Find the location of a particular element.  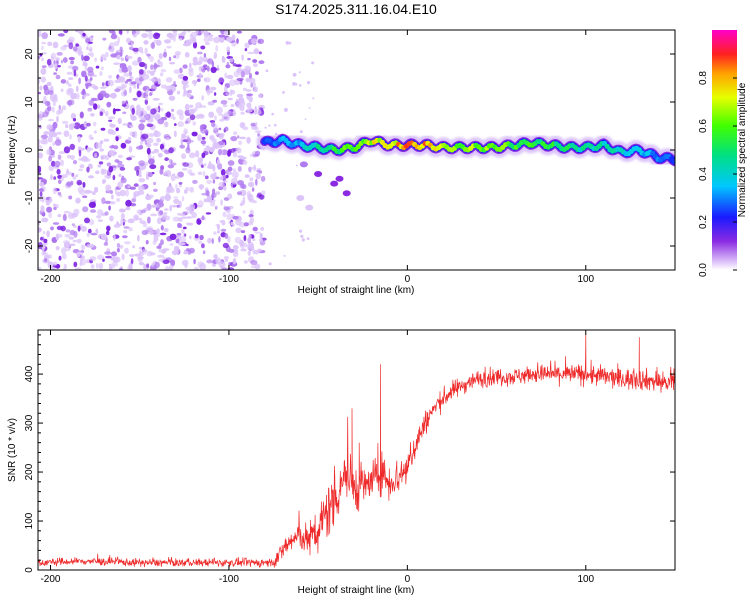

y-tick-label: 0 is located at coordinates (29, 570).